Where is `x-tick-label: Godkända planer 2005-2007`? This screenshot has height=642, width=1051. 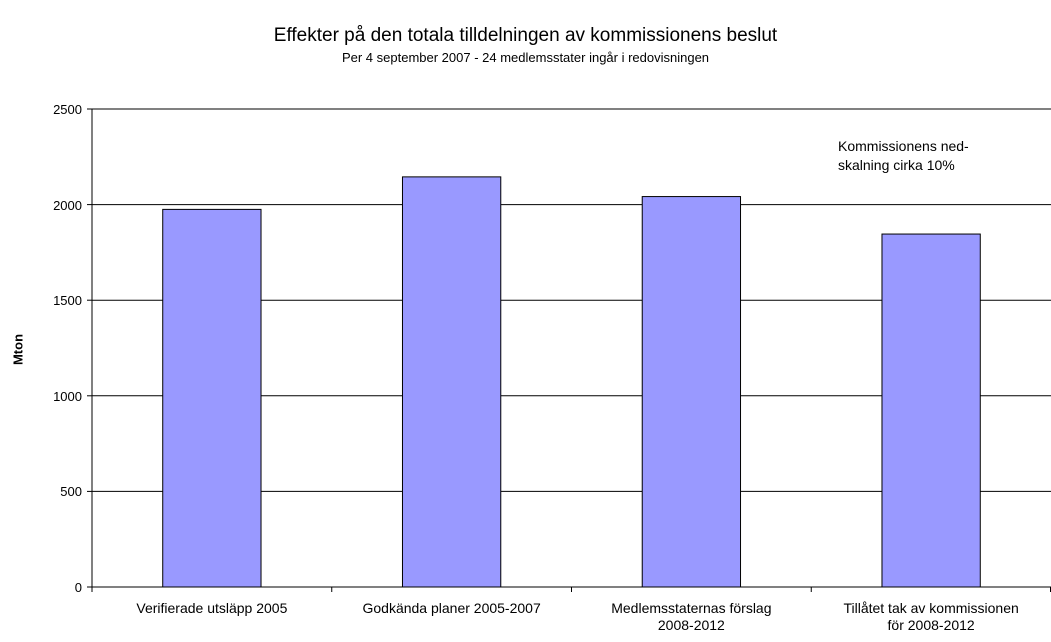
x-tick-label: Godkända planer 2005-2007 is located at coordinates (451, 608).